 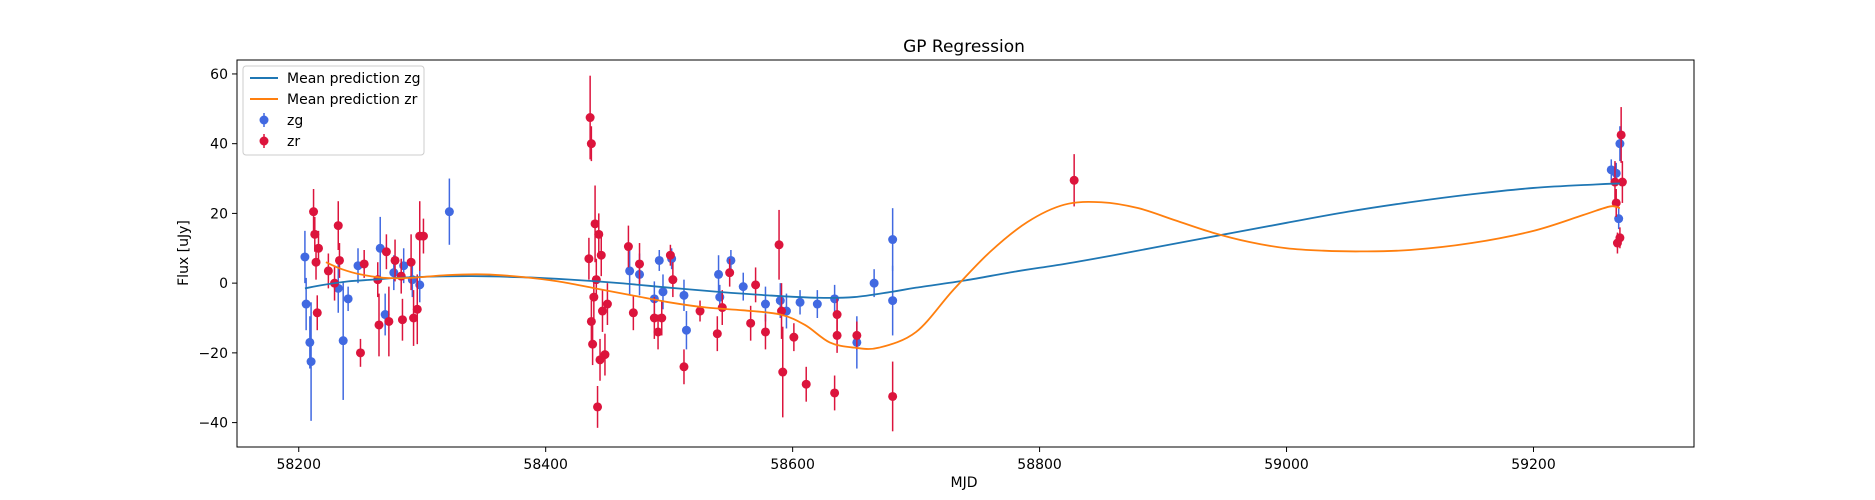 I want to click on legend-label-zg: zg, so click(x=295, y=121).